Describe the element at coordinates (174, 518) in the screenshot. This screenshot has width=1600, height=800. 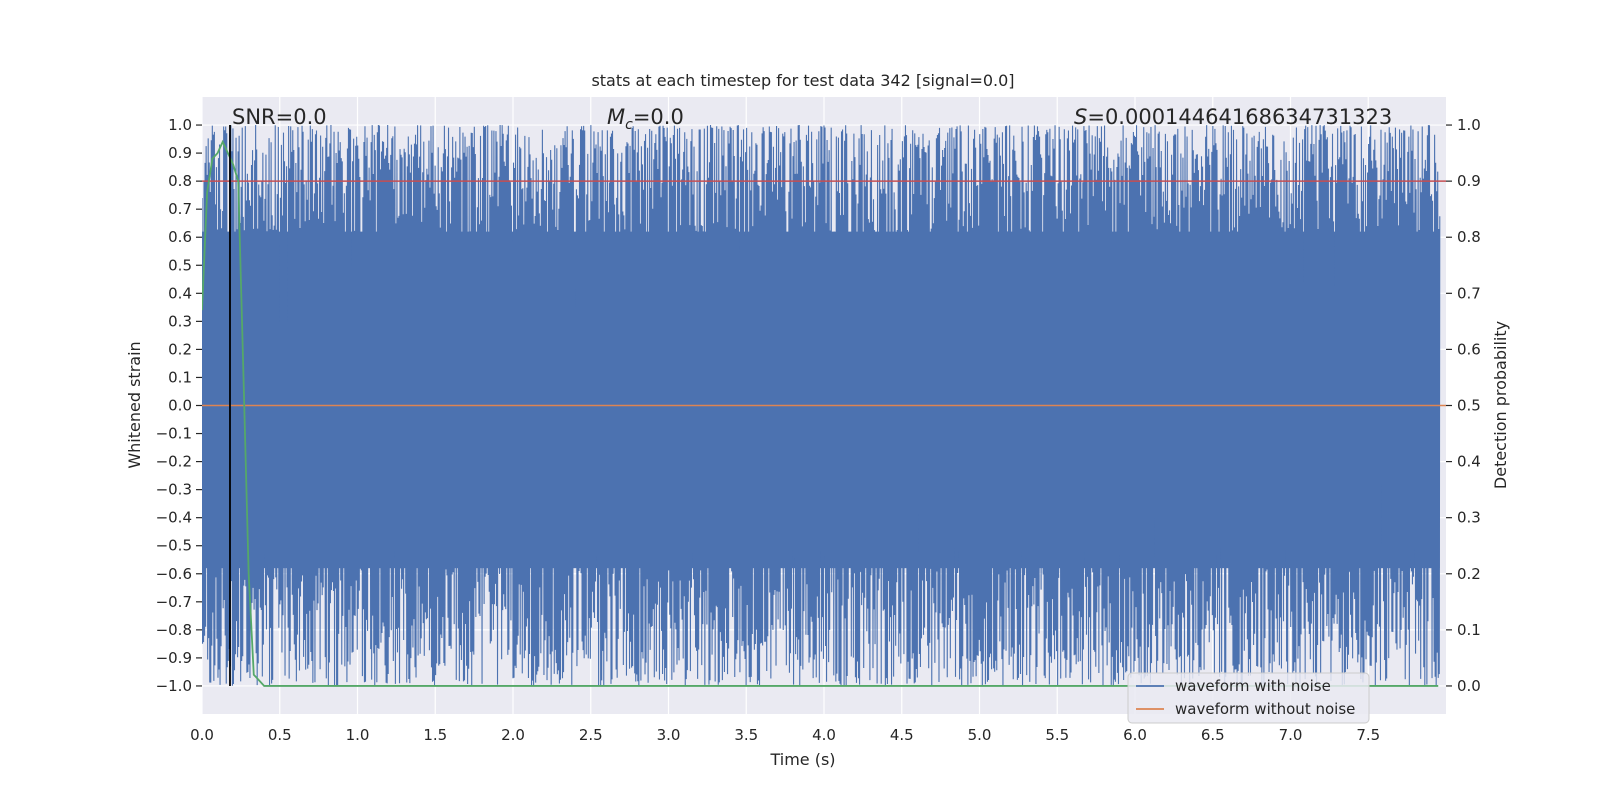
I see `y-tick-label: −0.4` at that location.